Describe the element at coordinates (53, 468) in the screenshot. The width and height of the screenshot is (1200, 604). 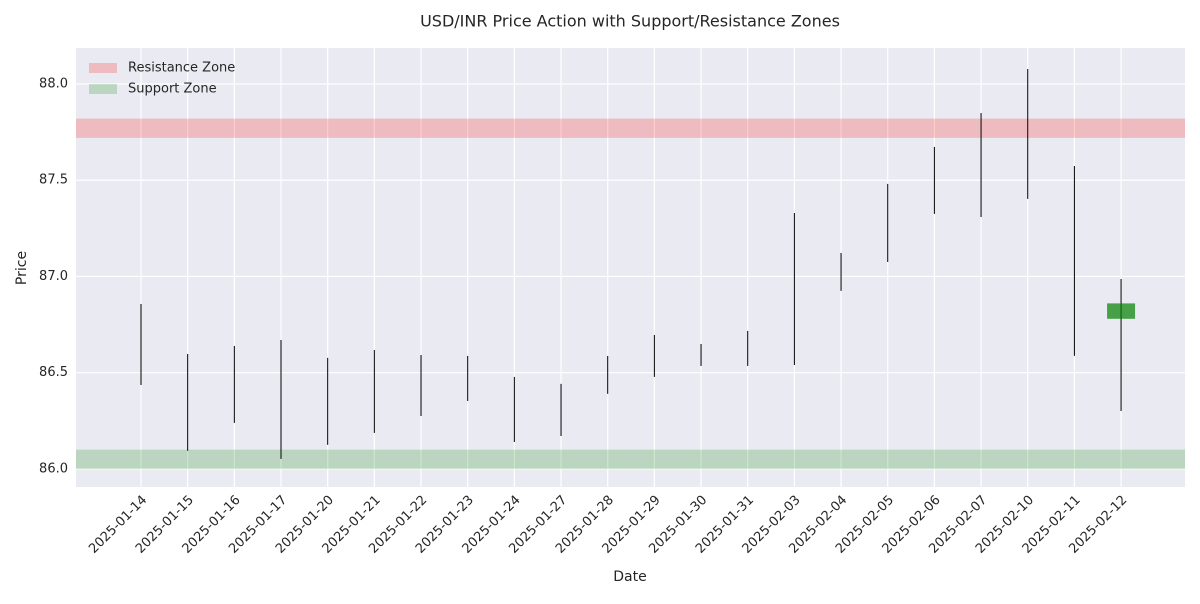
I see `y-tick-label: 86.0` at that location.